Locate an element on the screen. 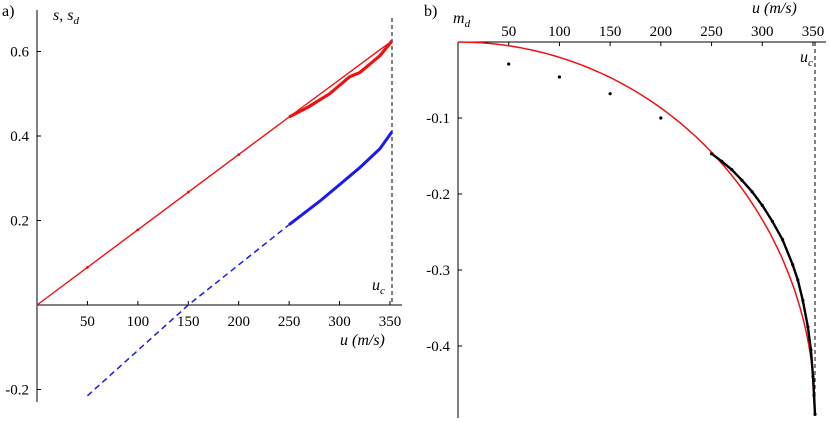  panel-a-y-tick-label: 0.2 is located at coordinates (19, 222).